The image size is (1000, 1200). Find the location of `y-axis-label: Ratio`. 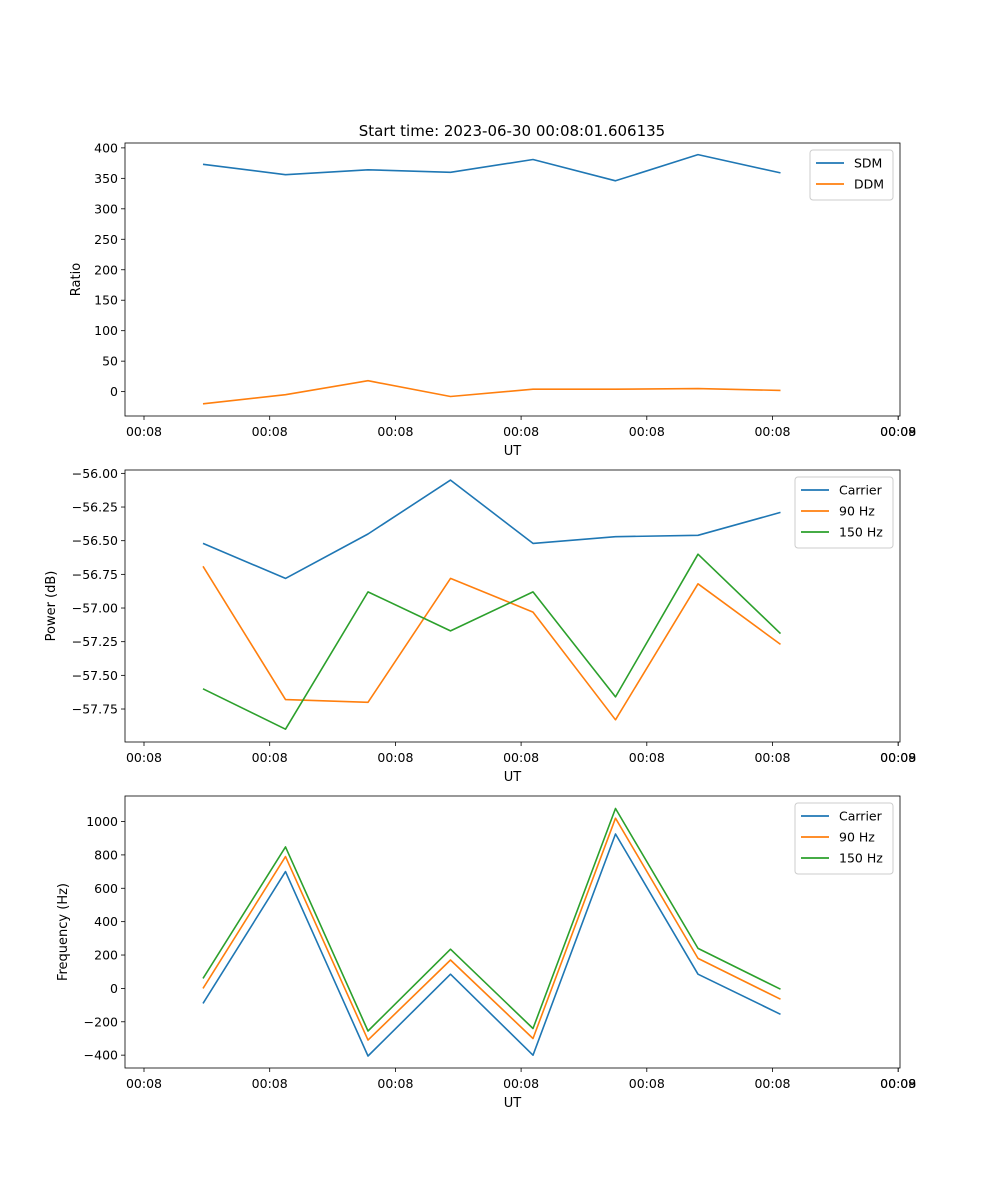

y-axis-label: Ratio is located at coordinates (76, 279).